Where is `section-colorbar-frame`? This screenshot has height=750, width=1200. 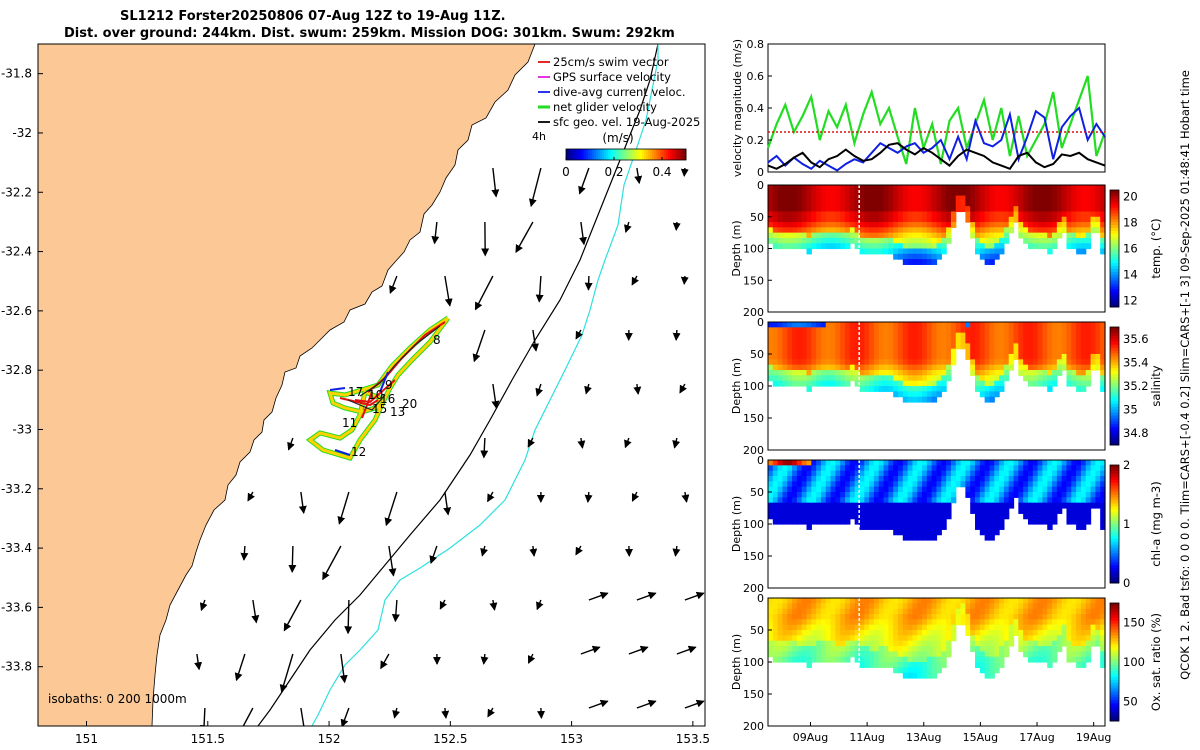 section-colorbar-frame is located at coordinates (1114, 662).